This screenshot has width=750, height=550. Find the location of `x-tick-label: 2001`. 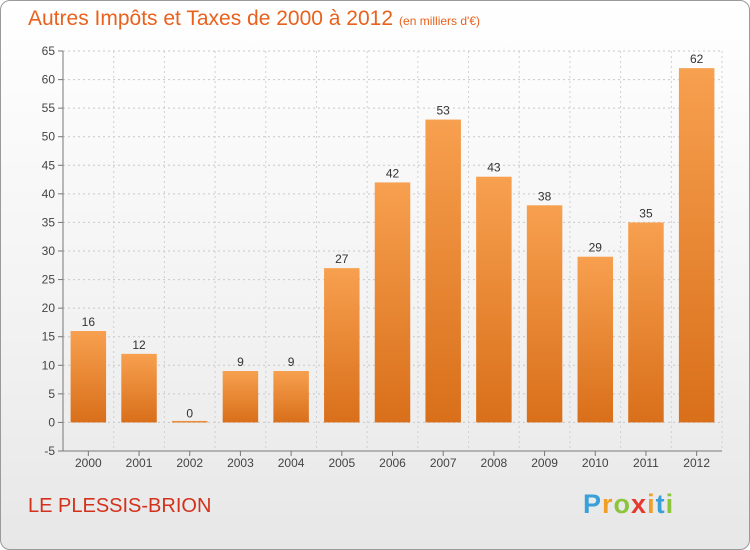

x-tick-label: 2001 is located at coordinates (139, 463).